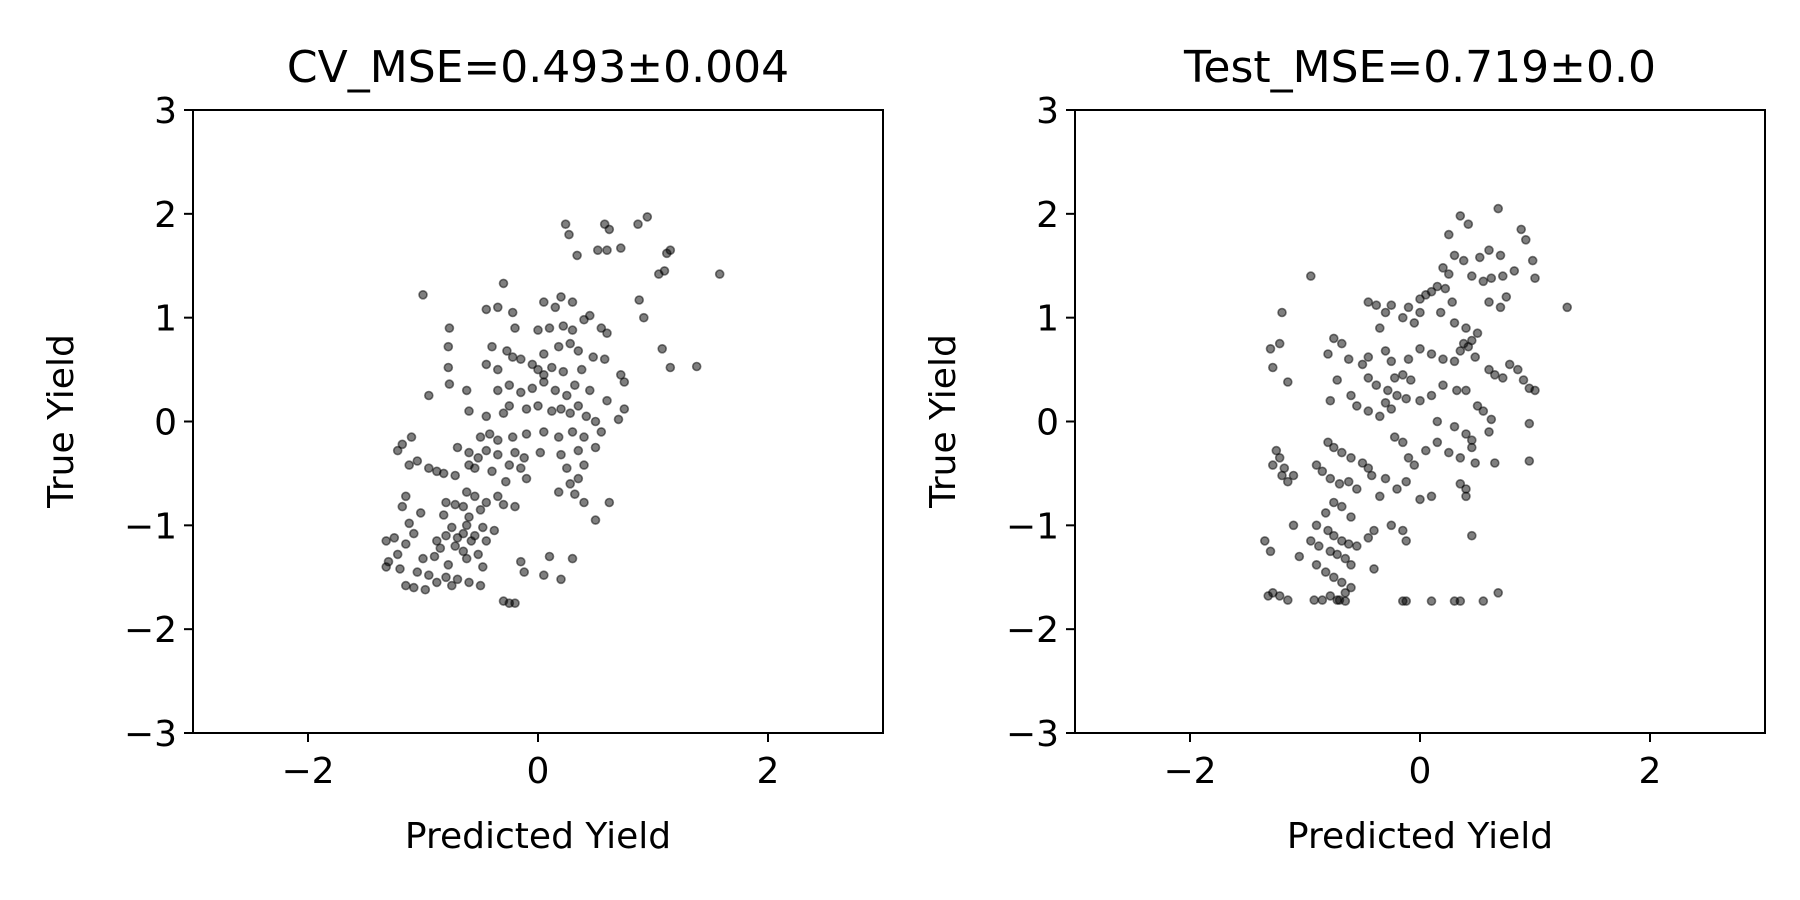 Image resolution: width=1800 pixels, height=900 pixels. I want to click on y-tick-label: 3, so click(1047, 111).